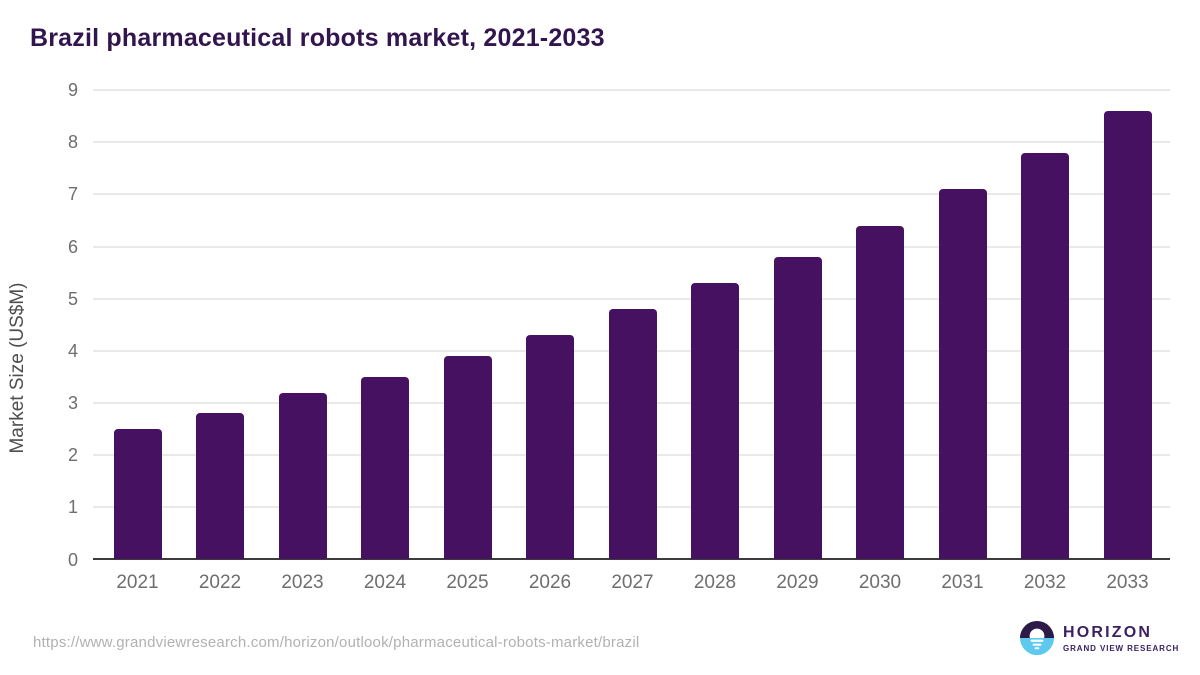 The height and width of the screenshot is (675, 1200). Describe the element at coordinates (550, 582) in the screenshot. I see `x-tick-label: 2026` at that location.